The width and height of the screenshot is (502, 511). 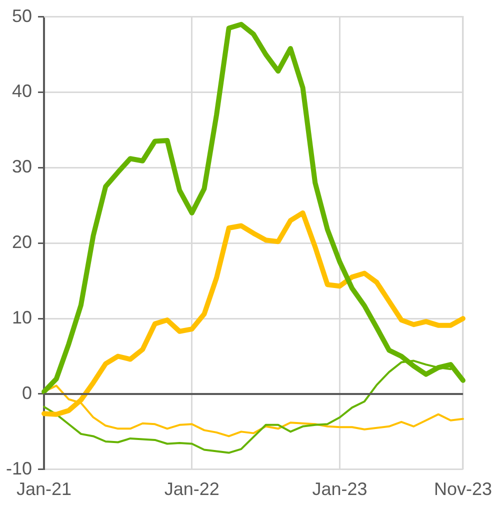 What do you see at coordinates (22, 91) in the screenshot?
I see `y-tick-label: 40` at bounding box center [22, 91].